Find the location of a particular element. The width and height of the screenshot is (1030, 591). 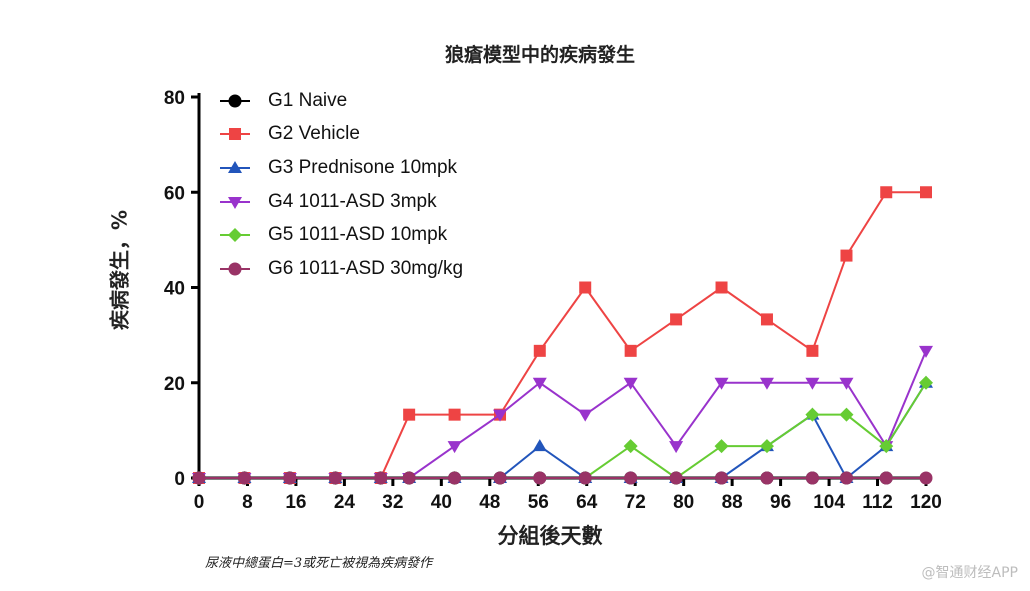

y-tick-label-40: 40 is located at coordinates (174, 289).